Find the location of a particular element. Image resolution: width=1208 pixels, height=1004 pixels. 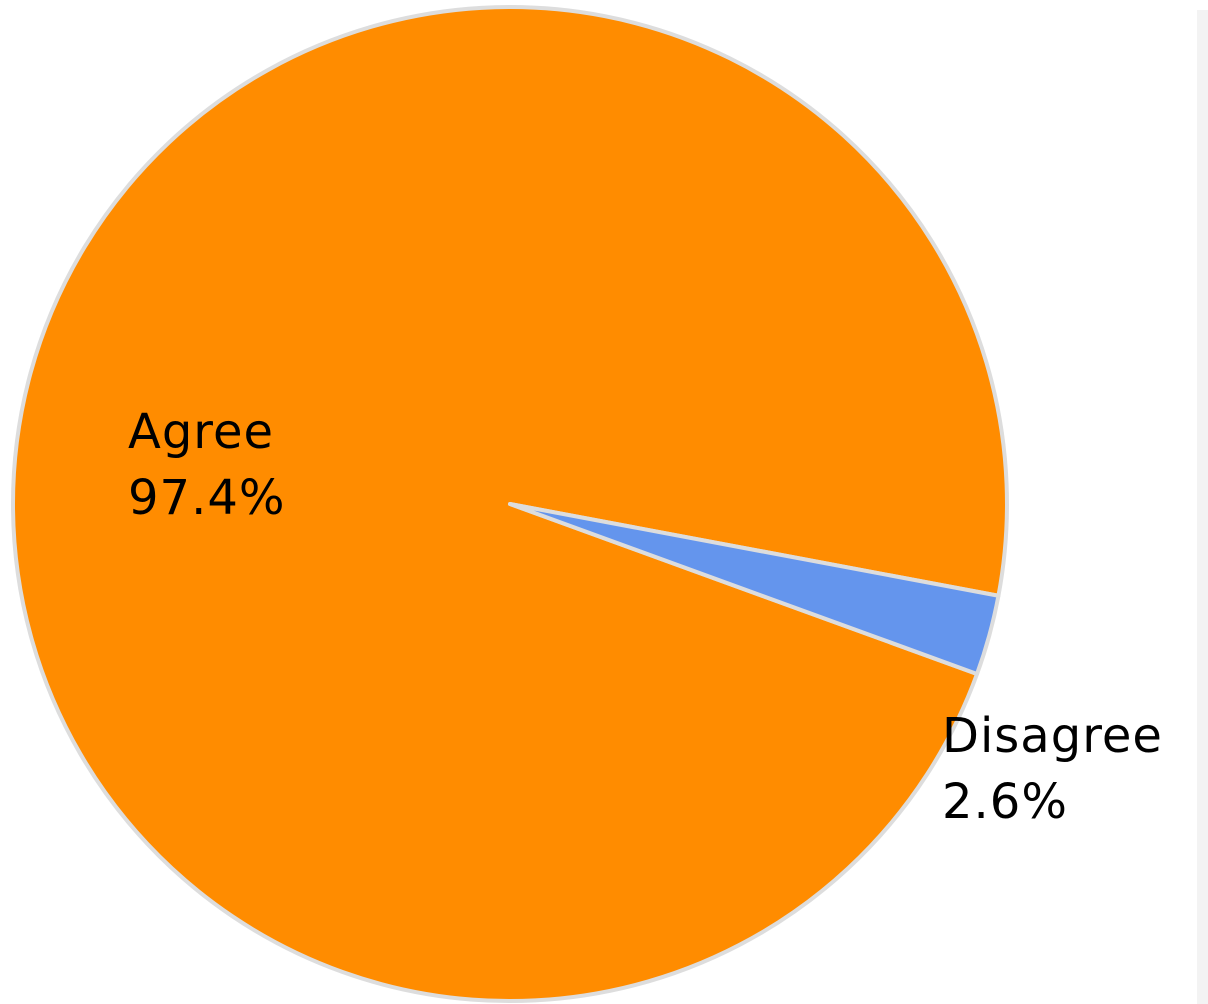

slice-label-disagree: Disagree is located at coordinates (1052, 736).